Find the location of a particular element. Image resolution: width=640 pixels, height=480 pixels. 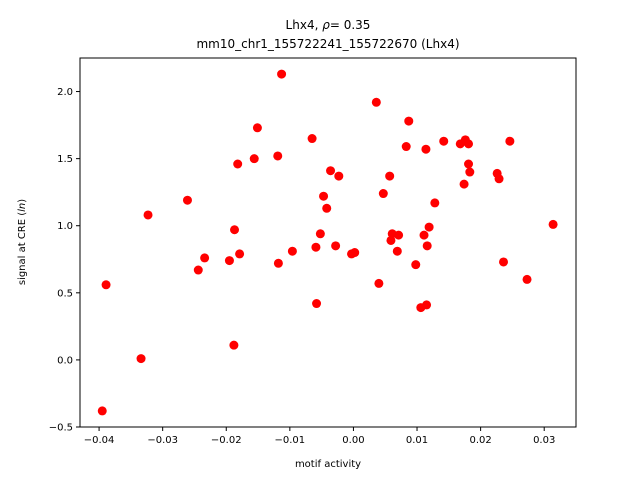

title-gene-name: Lhx4 is located at coordinates (300, 25).